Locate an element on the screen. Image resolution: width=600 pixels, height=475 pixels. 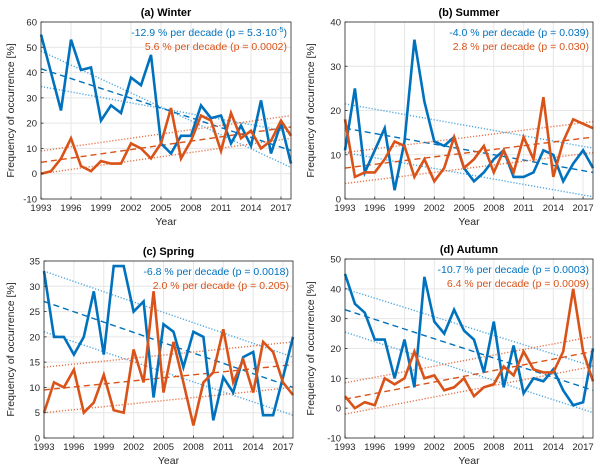
blue-trend-annotation: -12.9 % per decade (p = 5.3·10-5) is located at coordinates (209, 32).